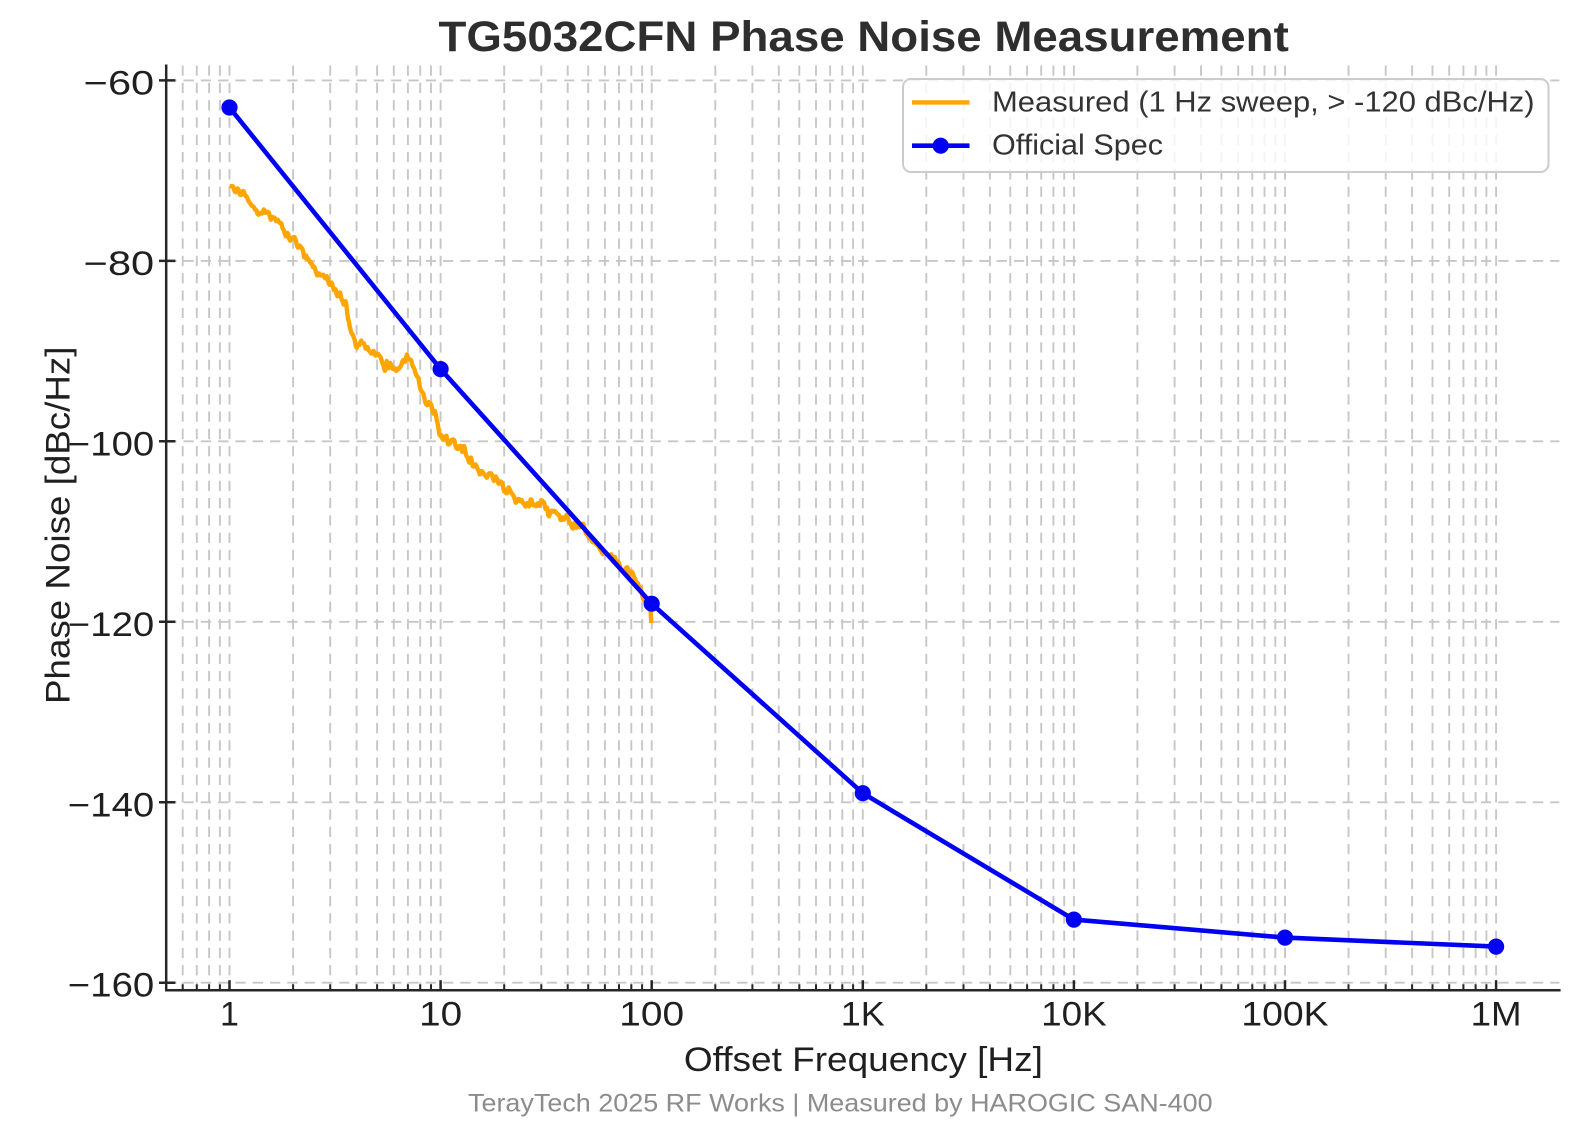 This screenshot has height=1136, width=1580. Describe the element at coordinates (864, 37) in the screenshot. I see `svg-text:TG5032CFN Phase Noise Measurem: TG5032CFN Phase Noise Measurement` at that location.